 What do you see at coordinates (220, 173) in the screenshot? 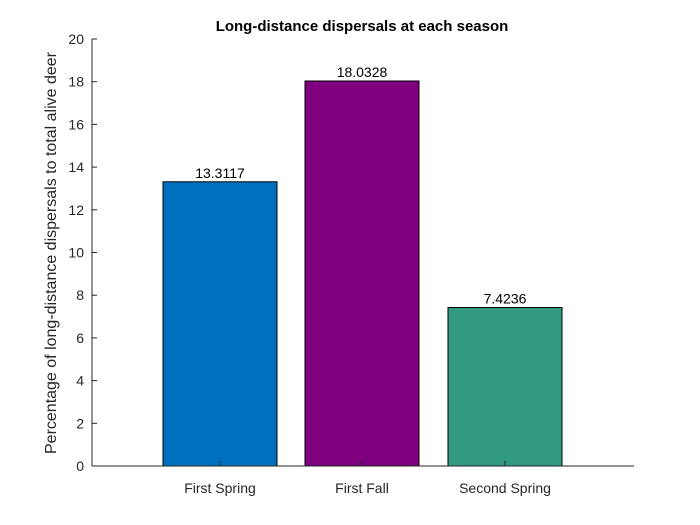
I see `data-label: 13.3117` at bounding box center [220, 173].